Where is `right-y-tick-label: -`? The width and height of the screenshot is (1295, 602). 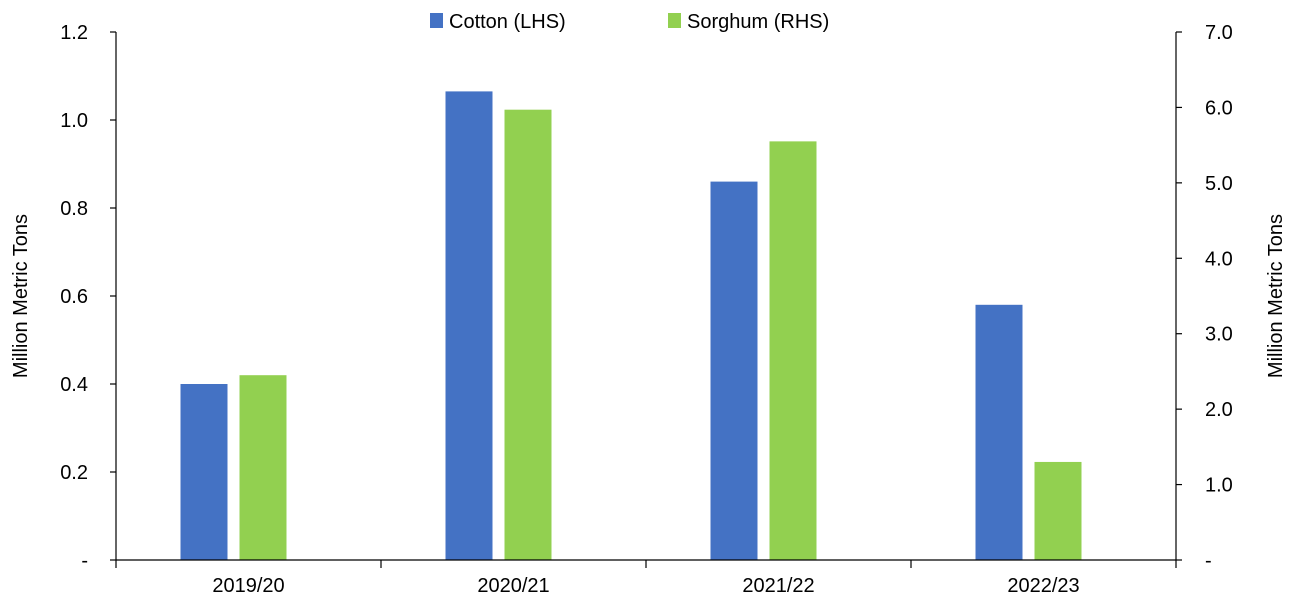
right-y-tick-label: - is located at coordinates (1208, 561).